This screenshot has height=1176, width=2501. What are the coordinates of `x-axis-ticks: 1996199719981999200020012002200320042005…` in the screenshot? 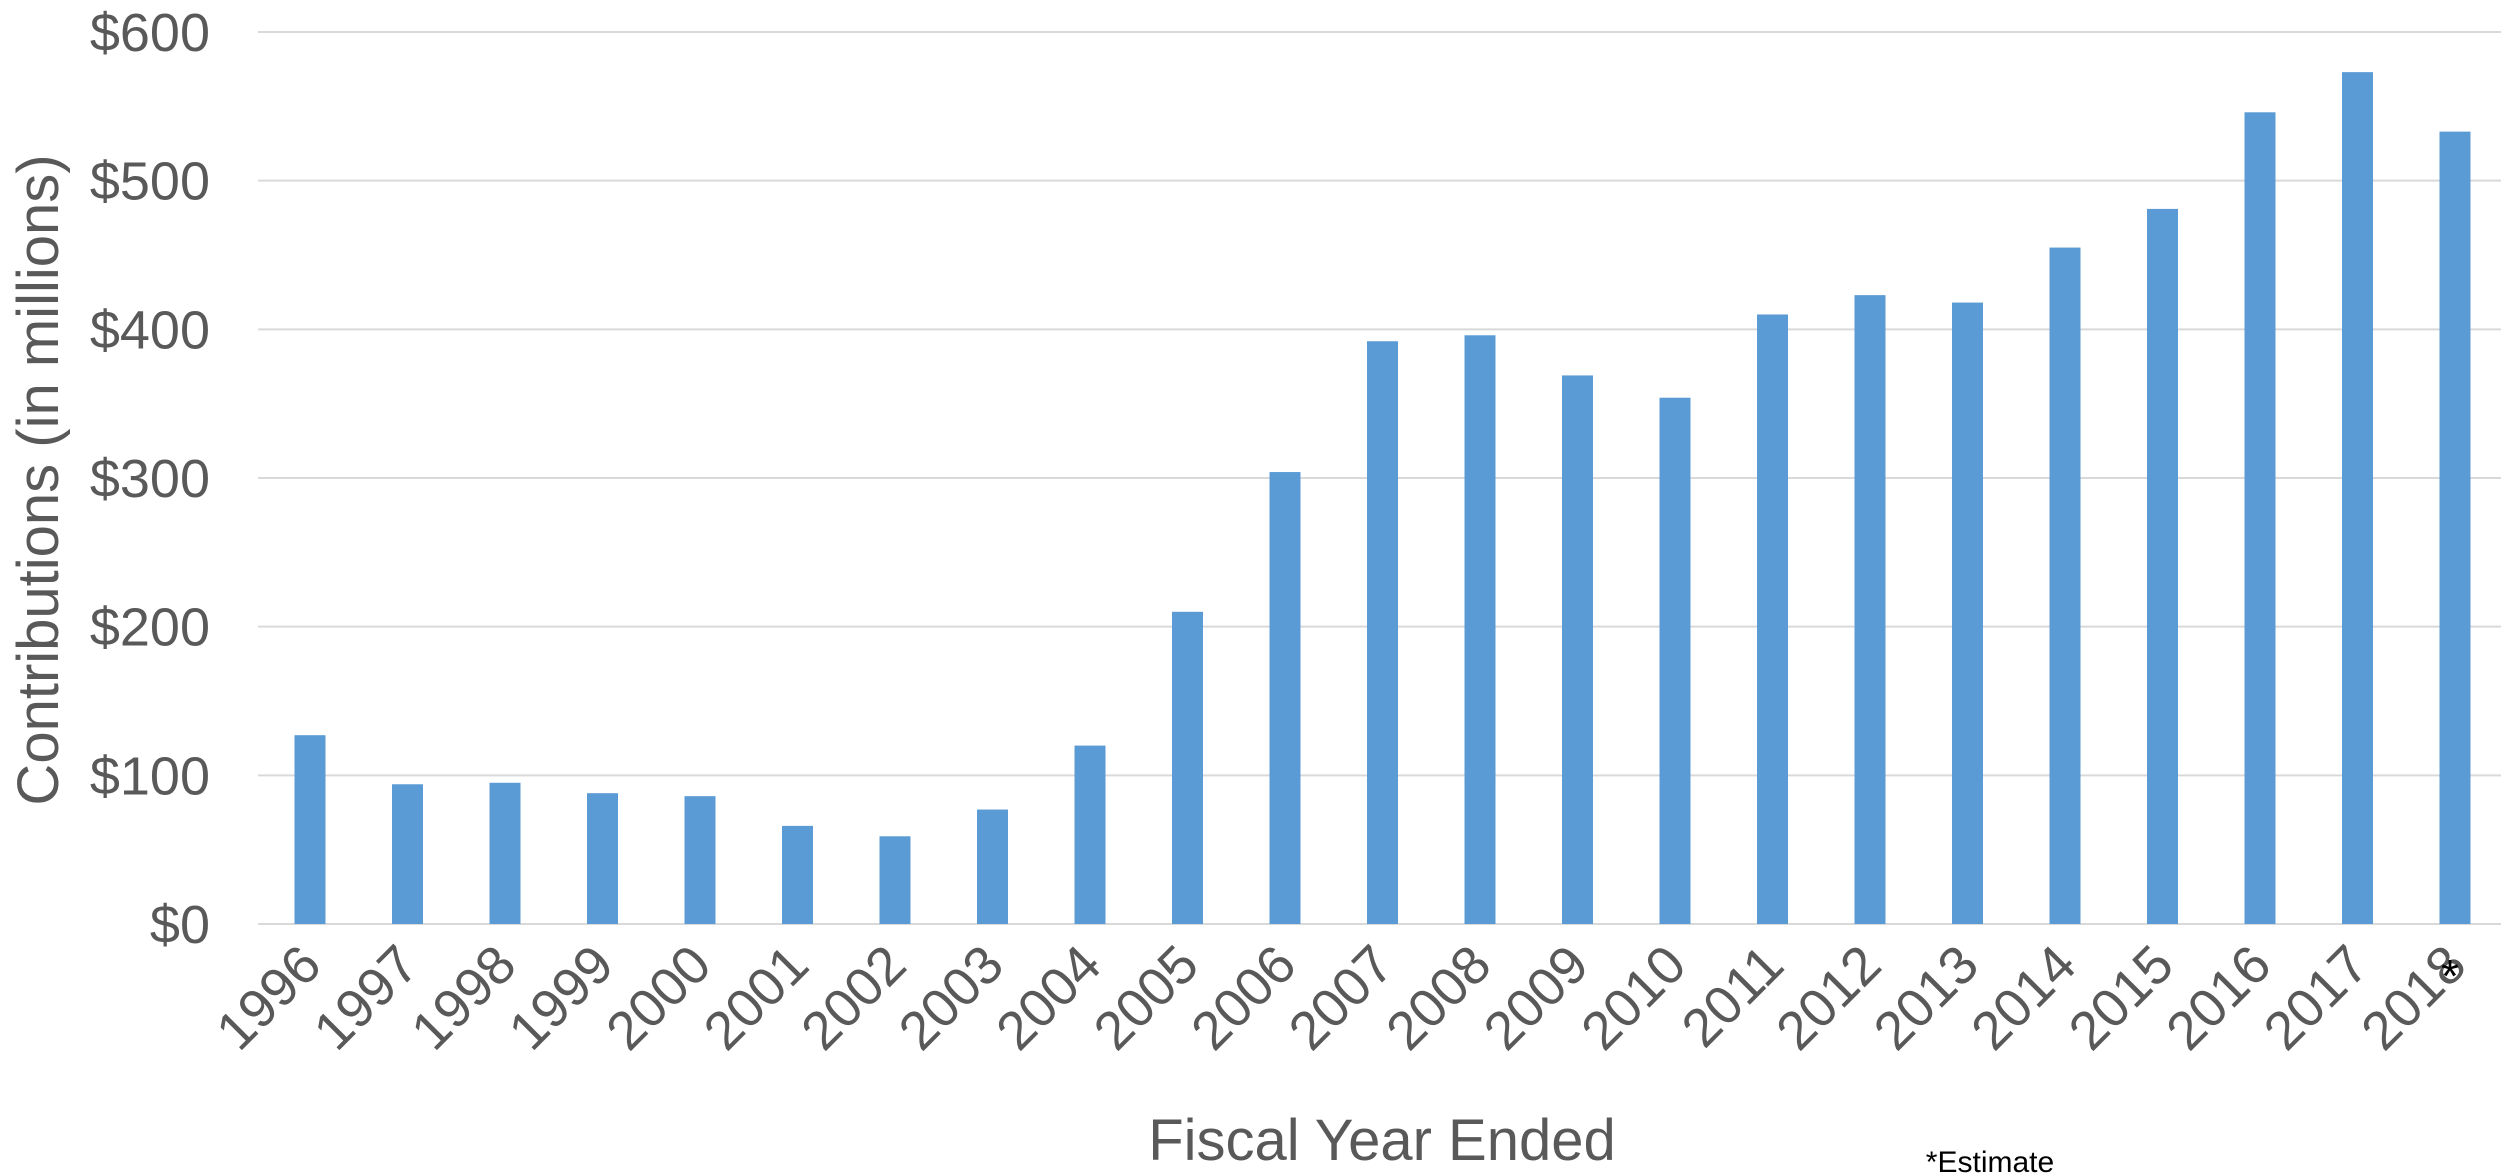 It's located at (1341, 997).